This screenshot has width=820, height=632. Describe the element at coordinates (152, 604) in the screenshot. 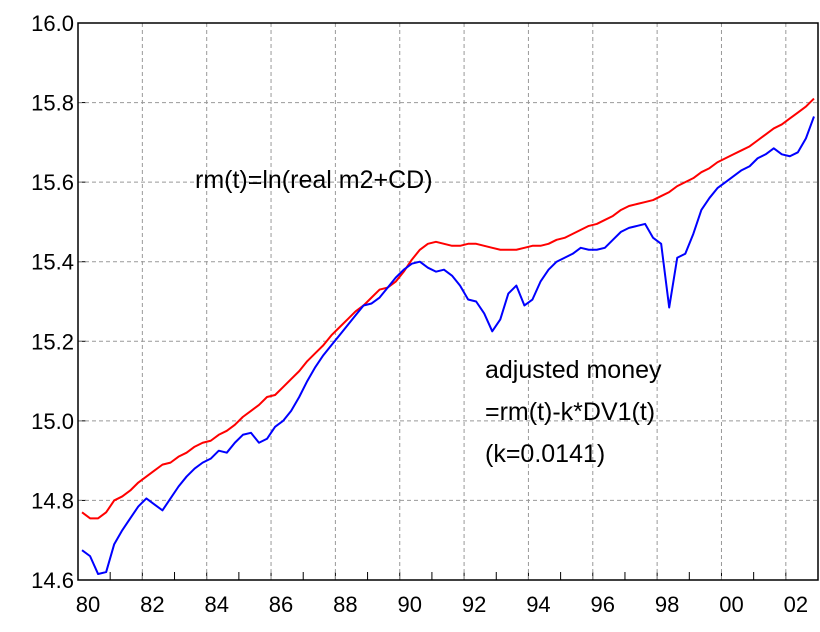

I see `x-tick-label: 82` at that location.